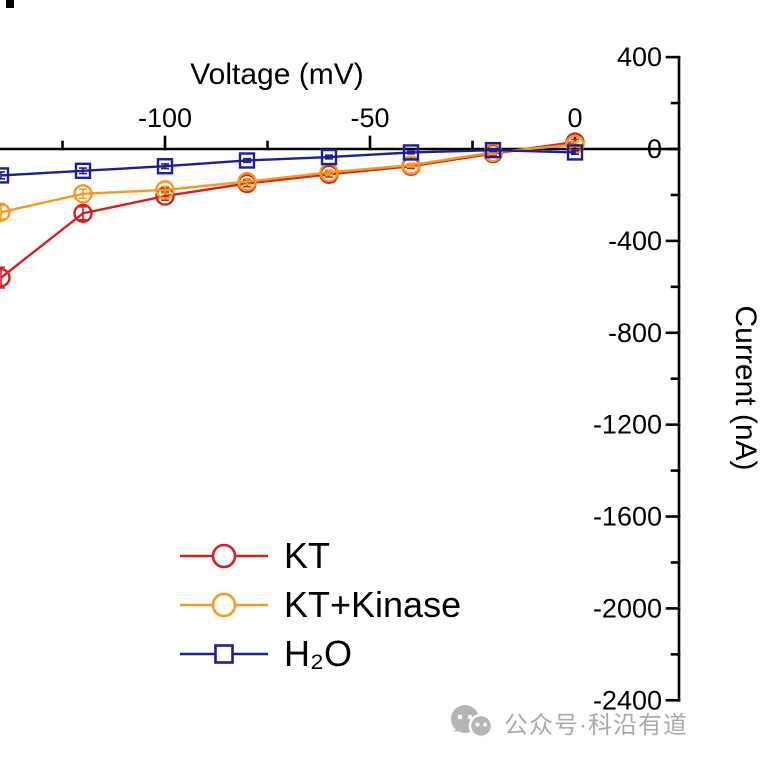 Image resolution: width=771 pixels, height=772 pixels. What do you see at coordinates (472, 722) in the screenshot?
I see `wechat-icon` at bounding box center [472, 722].